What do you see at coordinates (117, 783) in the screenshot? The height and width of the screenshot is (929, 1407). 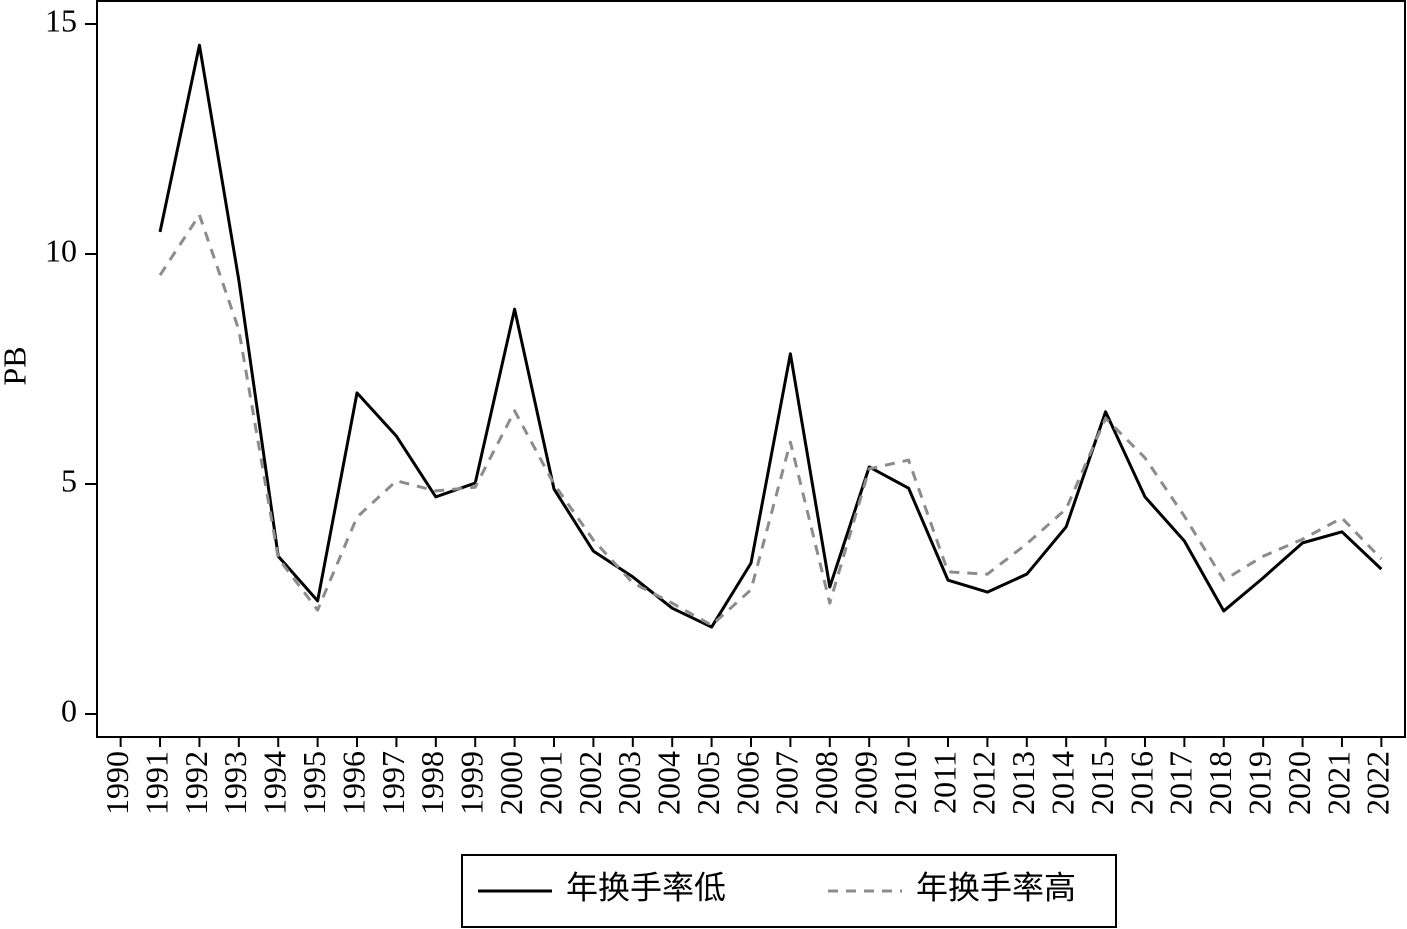 I see `x-tick-label: 1990` at bounding box center [117, 783].